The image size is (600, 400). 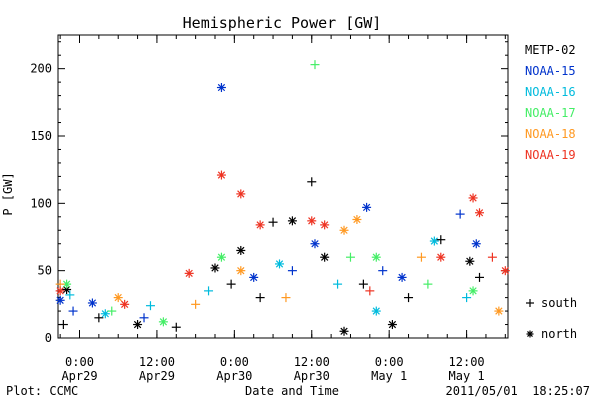 I want to click on footer-timestamp: 2011/05/01 18:25:07, so click(x=518, y=391).